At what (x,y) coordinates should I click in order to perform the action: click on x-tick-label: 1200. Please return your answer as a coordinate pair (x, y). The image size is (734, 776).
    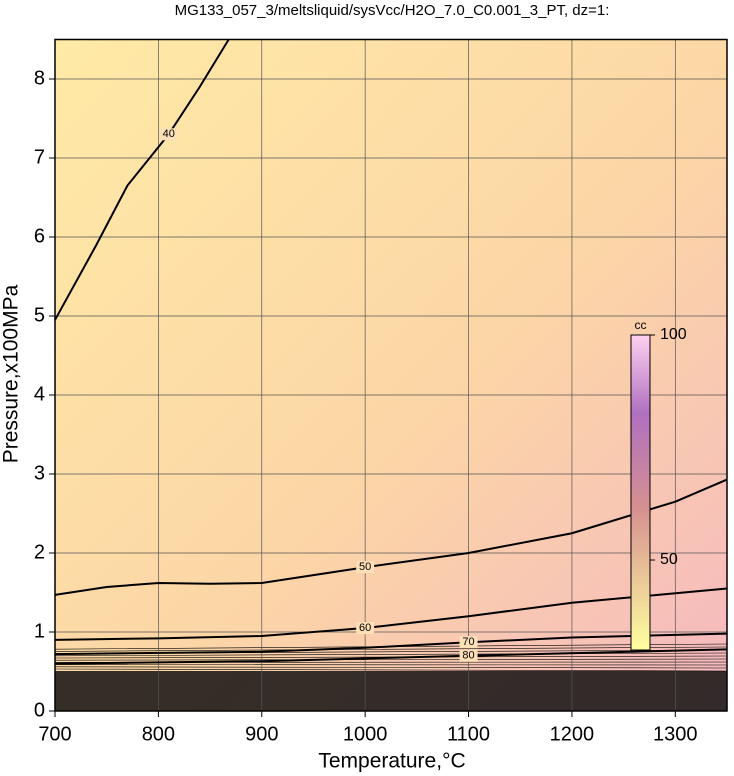
    Looking at the image, I should click on (572, 734).